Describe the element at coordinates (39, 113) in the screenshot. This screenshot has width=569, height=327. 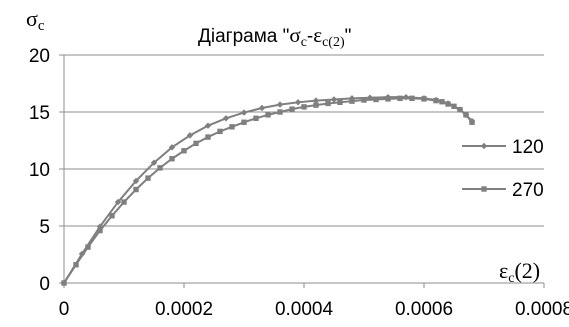
I see `y-tick-label: 15` at that location.